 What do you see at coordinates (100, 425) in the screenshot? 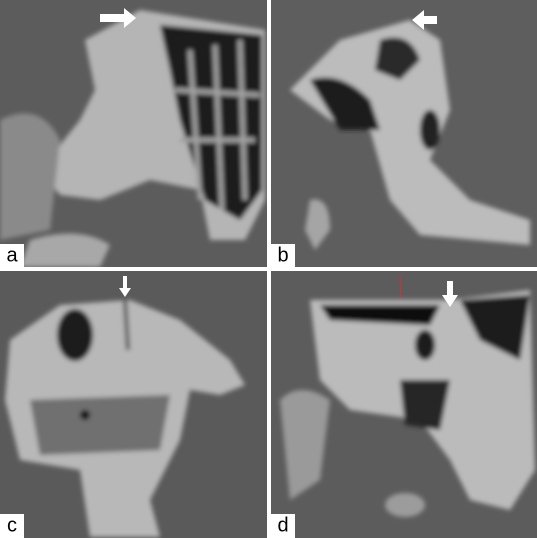
I see `marrow` at bounding box center [100, 425].